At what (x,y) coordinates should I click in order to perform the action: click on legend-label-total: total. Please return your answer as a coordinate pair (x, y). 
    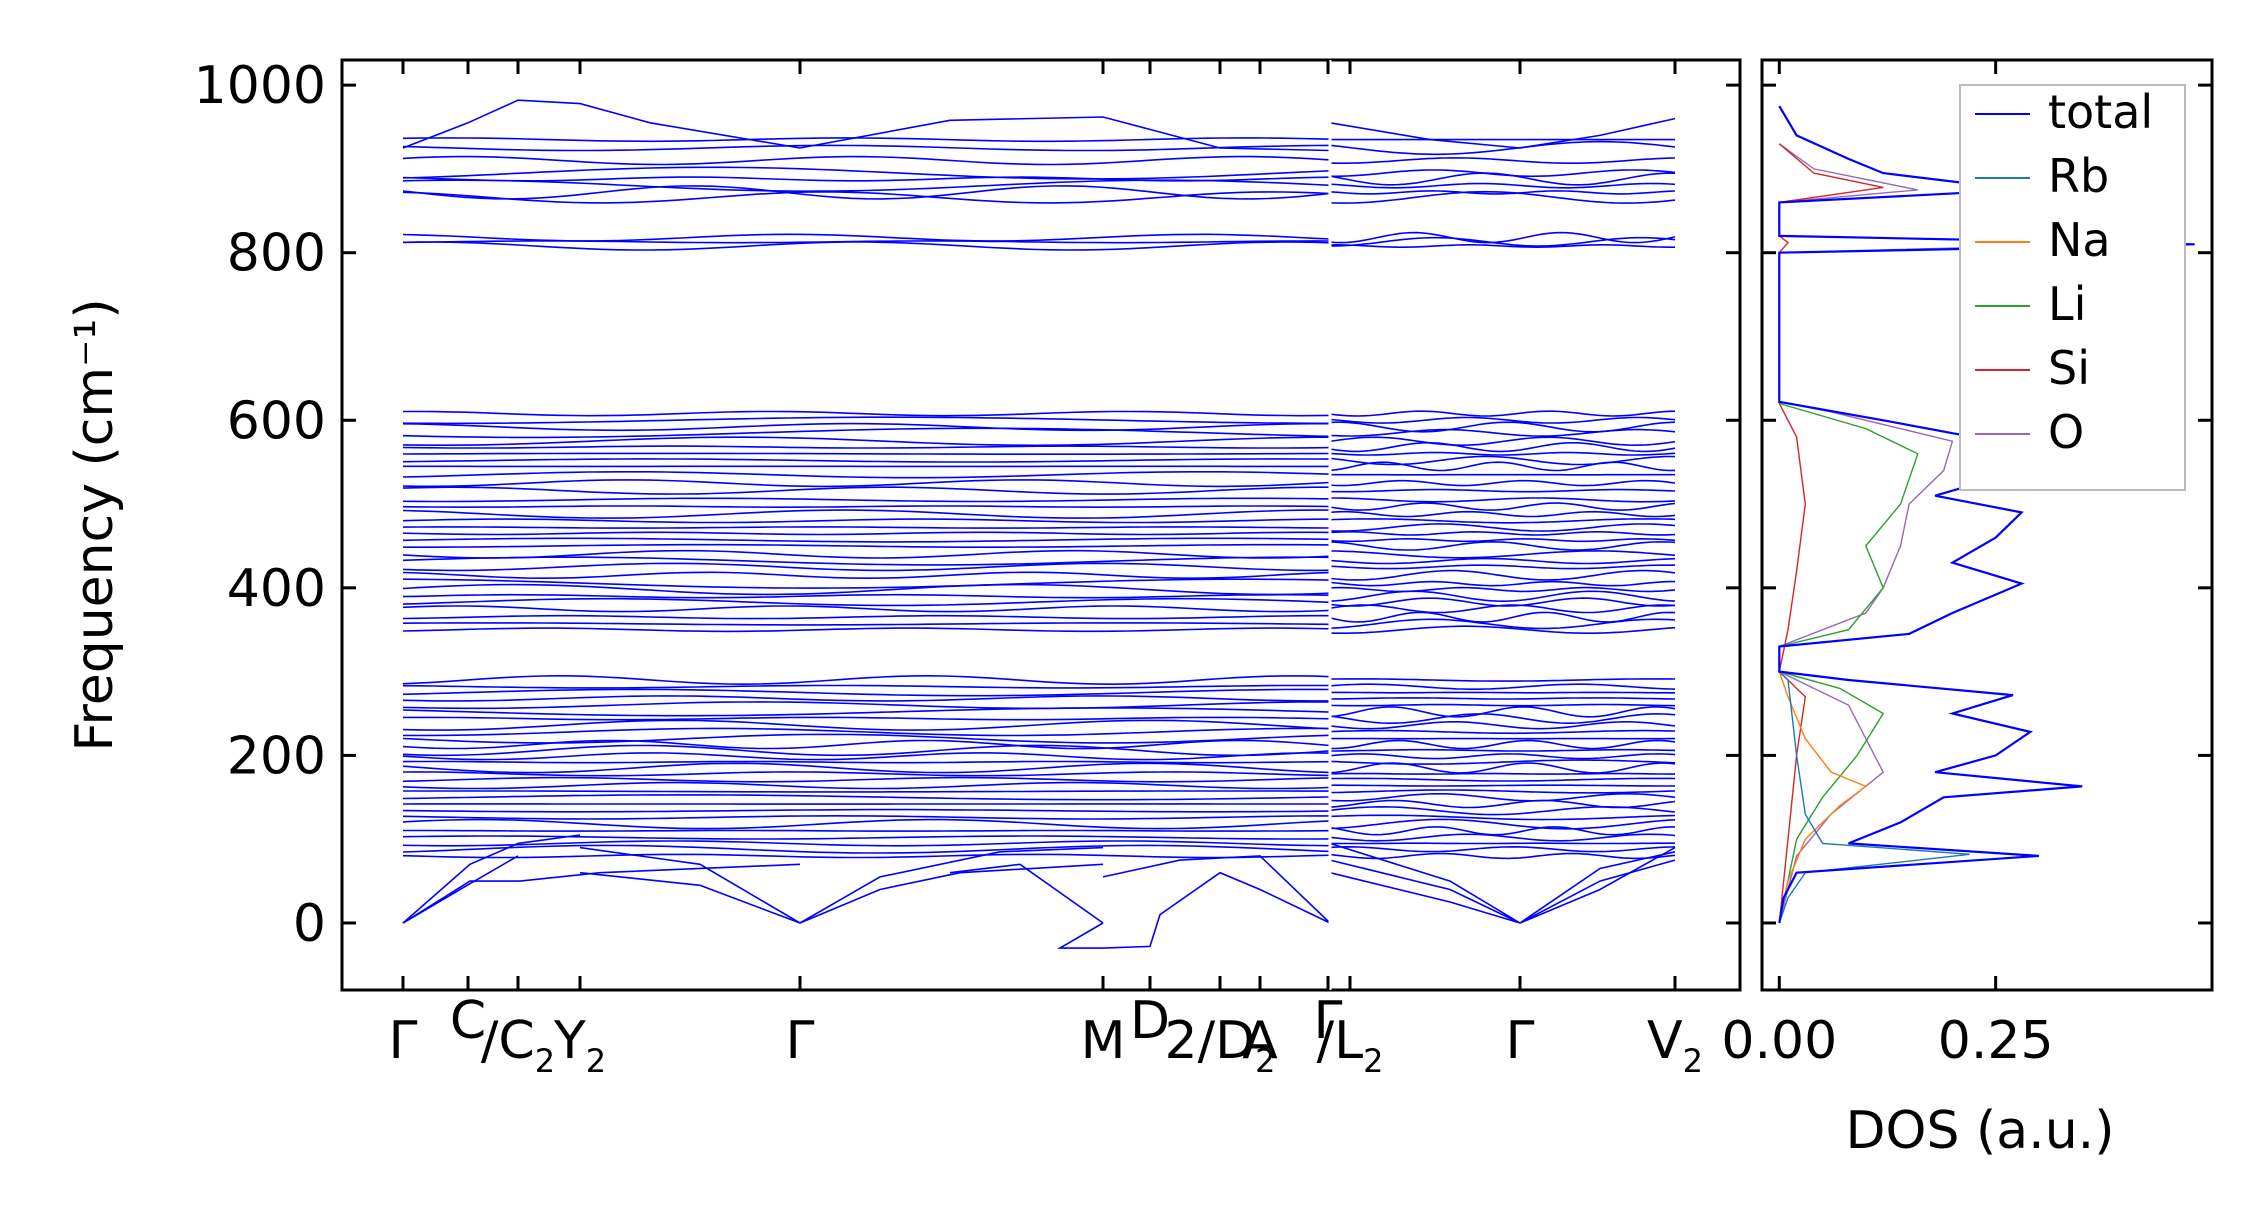
    Looking at the image, I should click on (2100, 112).